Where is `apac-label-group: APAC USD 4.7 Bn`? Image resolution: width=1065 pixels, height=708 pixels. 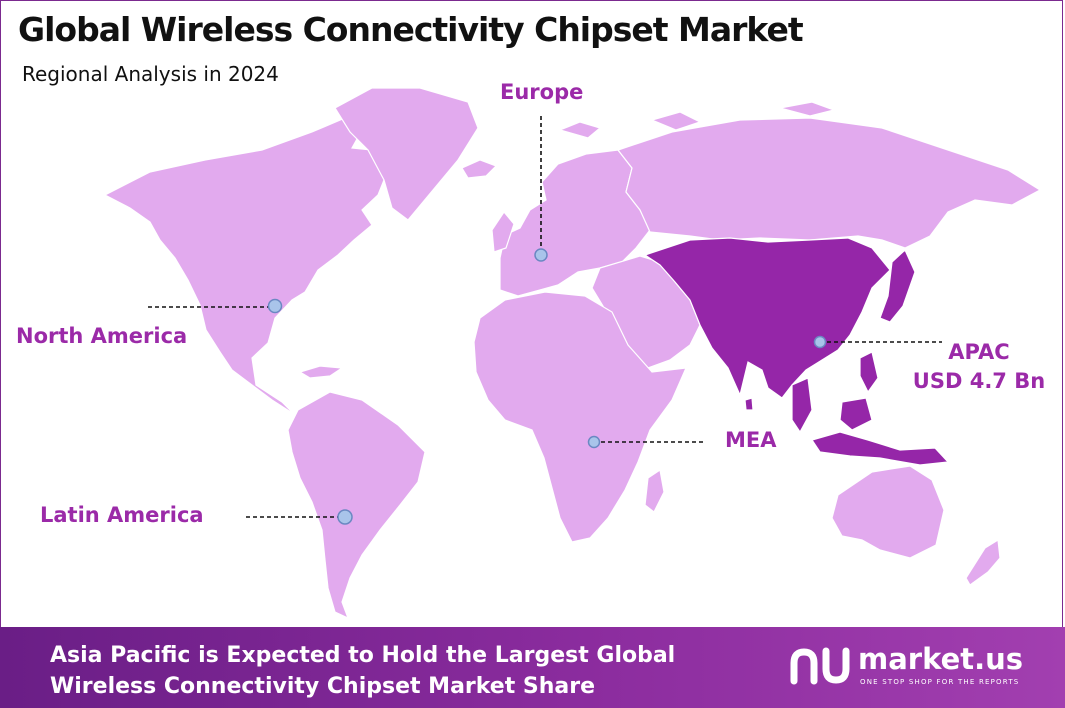
apac-label-group: APAC USD 4.7 Bn is located at coordinates (979, 367).